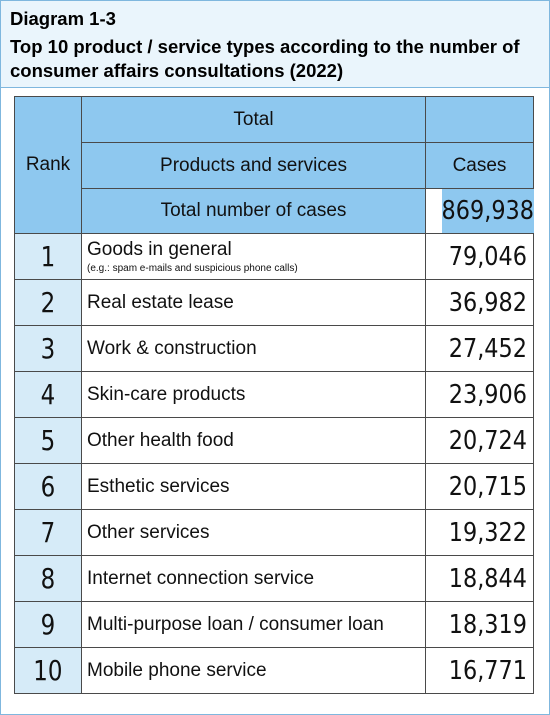  I want to click on rank-cell: 3, so click(48, 348).